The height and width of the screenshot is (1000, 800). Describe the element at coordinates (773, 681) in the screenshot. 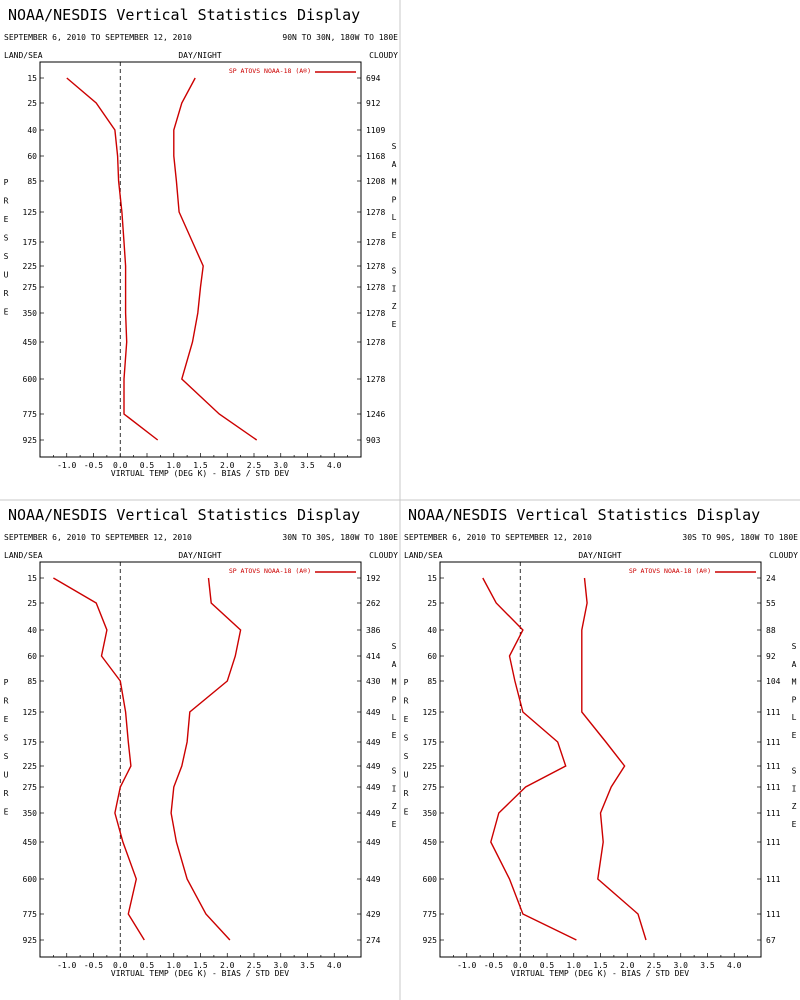

I see `sample-size-label: 104` at that location.